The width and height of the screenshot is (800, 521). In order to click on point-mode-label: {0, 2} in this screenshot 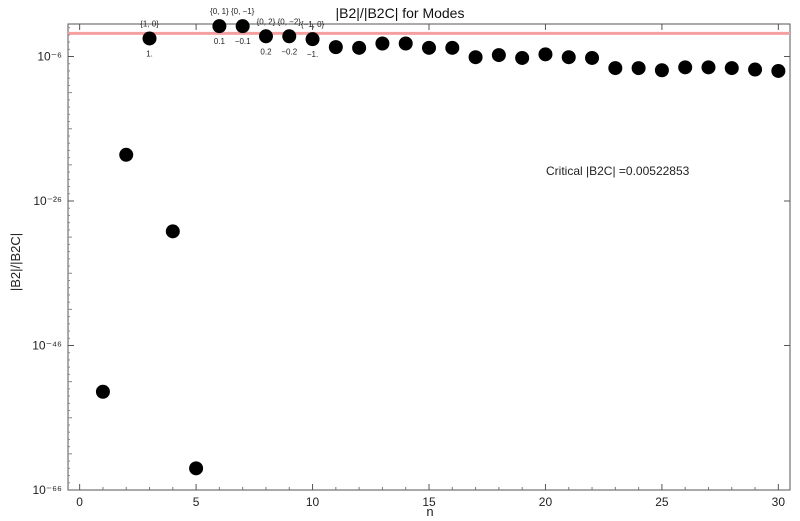, I will do `click(266, 21)`.